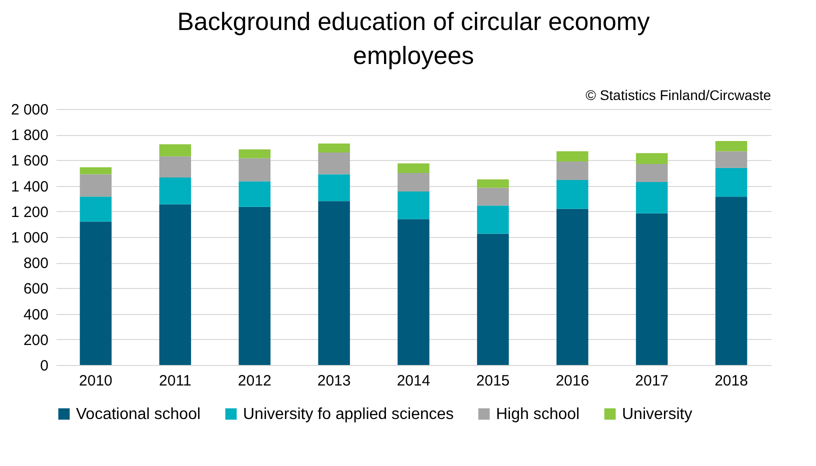 The height and width of the screenshot is (466, 816). Describe the element at coordinates (255, 381) in the screenshot. I see `x-tick-label: 2012` at that location.